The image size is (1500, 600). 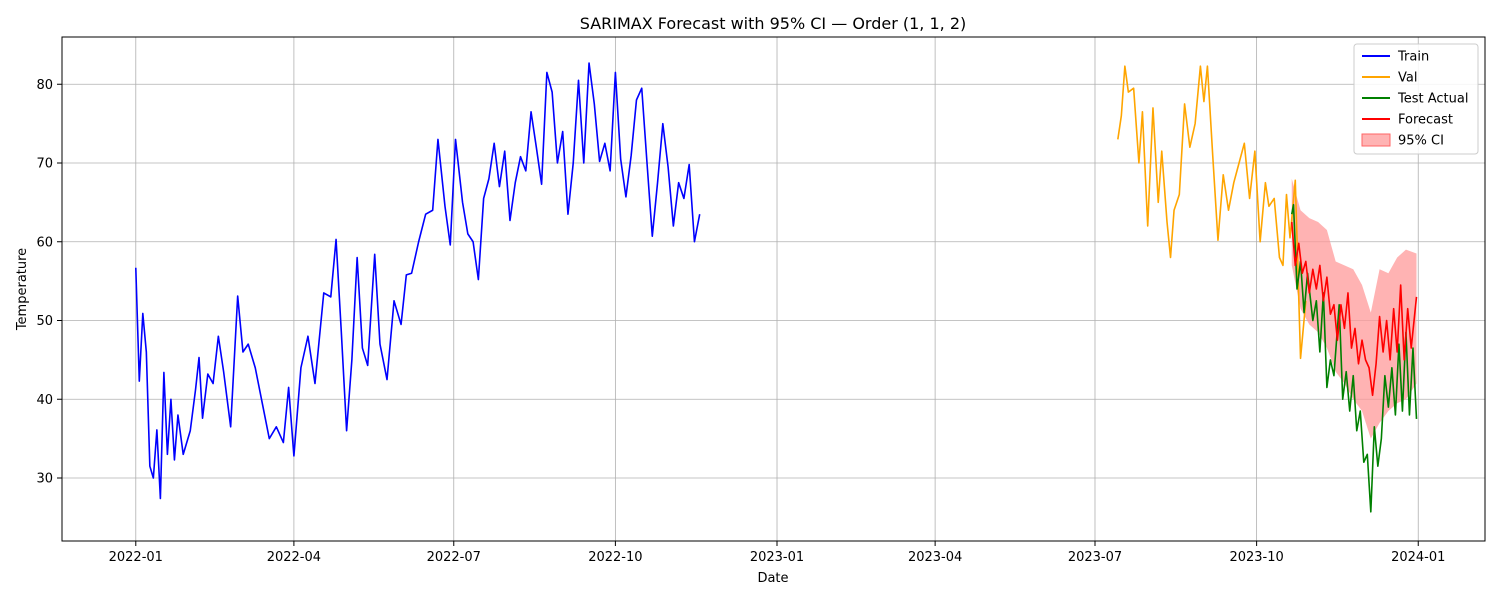 I want to click on y-axis-ticks: 30 40 50 60 70 80, so click(x=49, y=282).